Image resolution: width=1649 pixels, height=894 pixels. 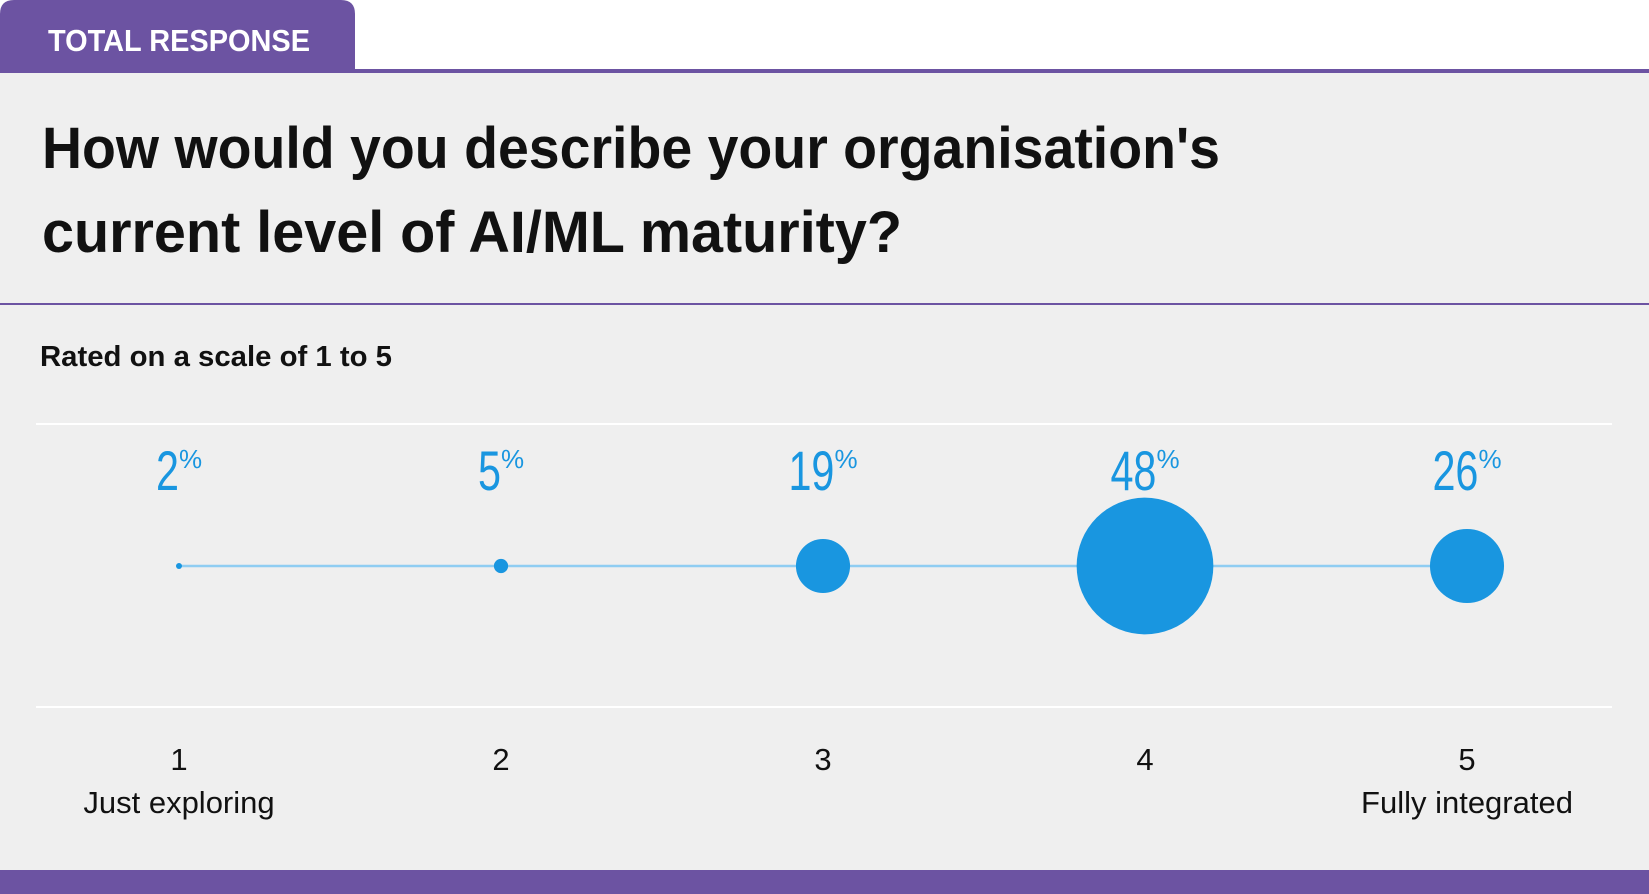 I want to click on chart-subtitle: Rated on a scale of 1 to 5, so click(x=216, y=357).